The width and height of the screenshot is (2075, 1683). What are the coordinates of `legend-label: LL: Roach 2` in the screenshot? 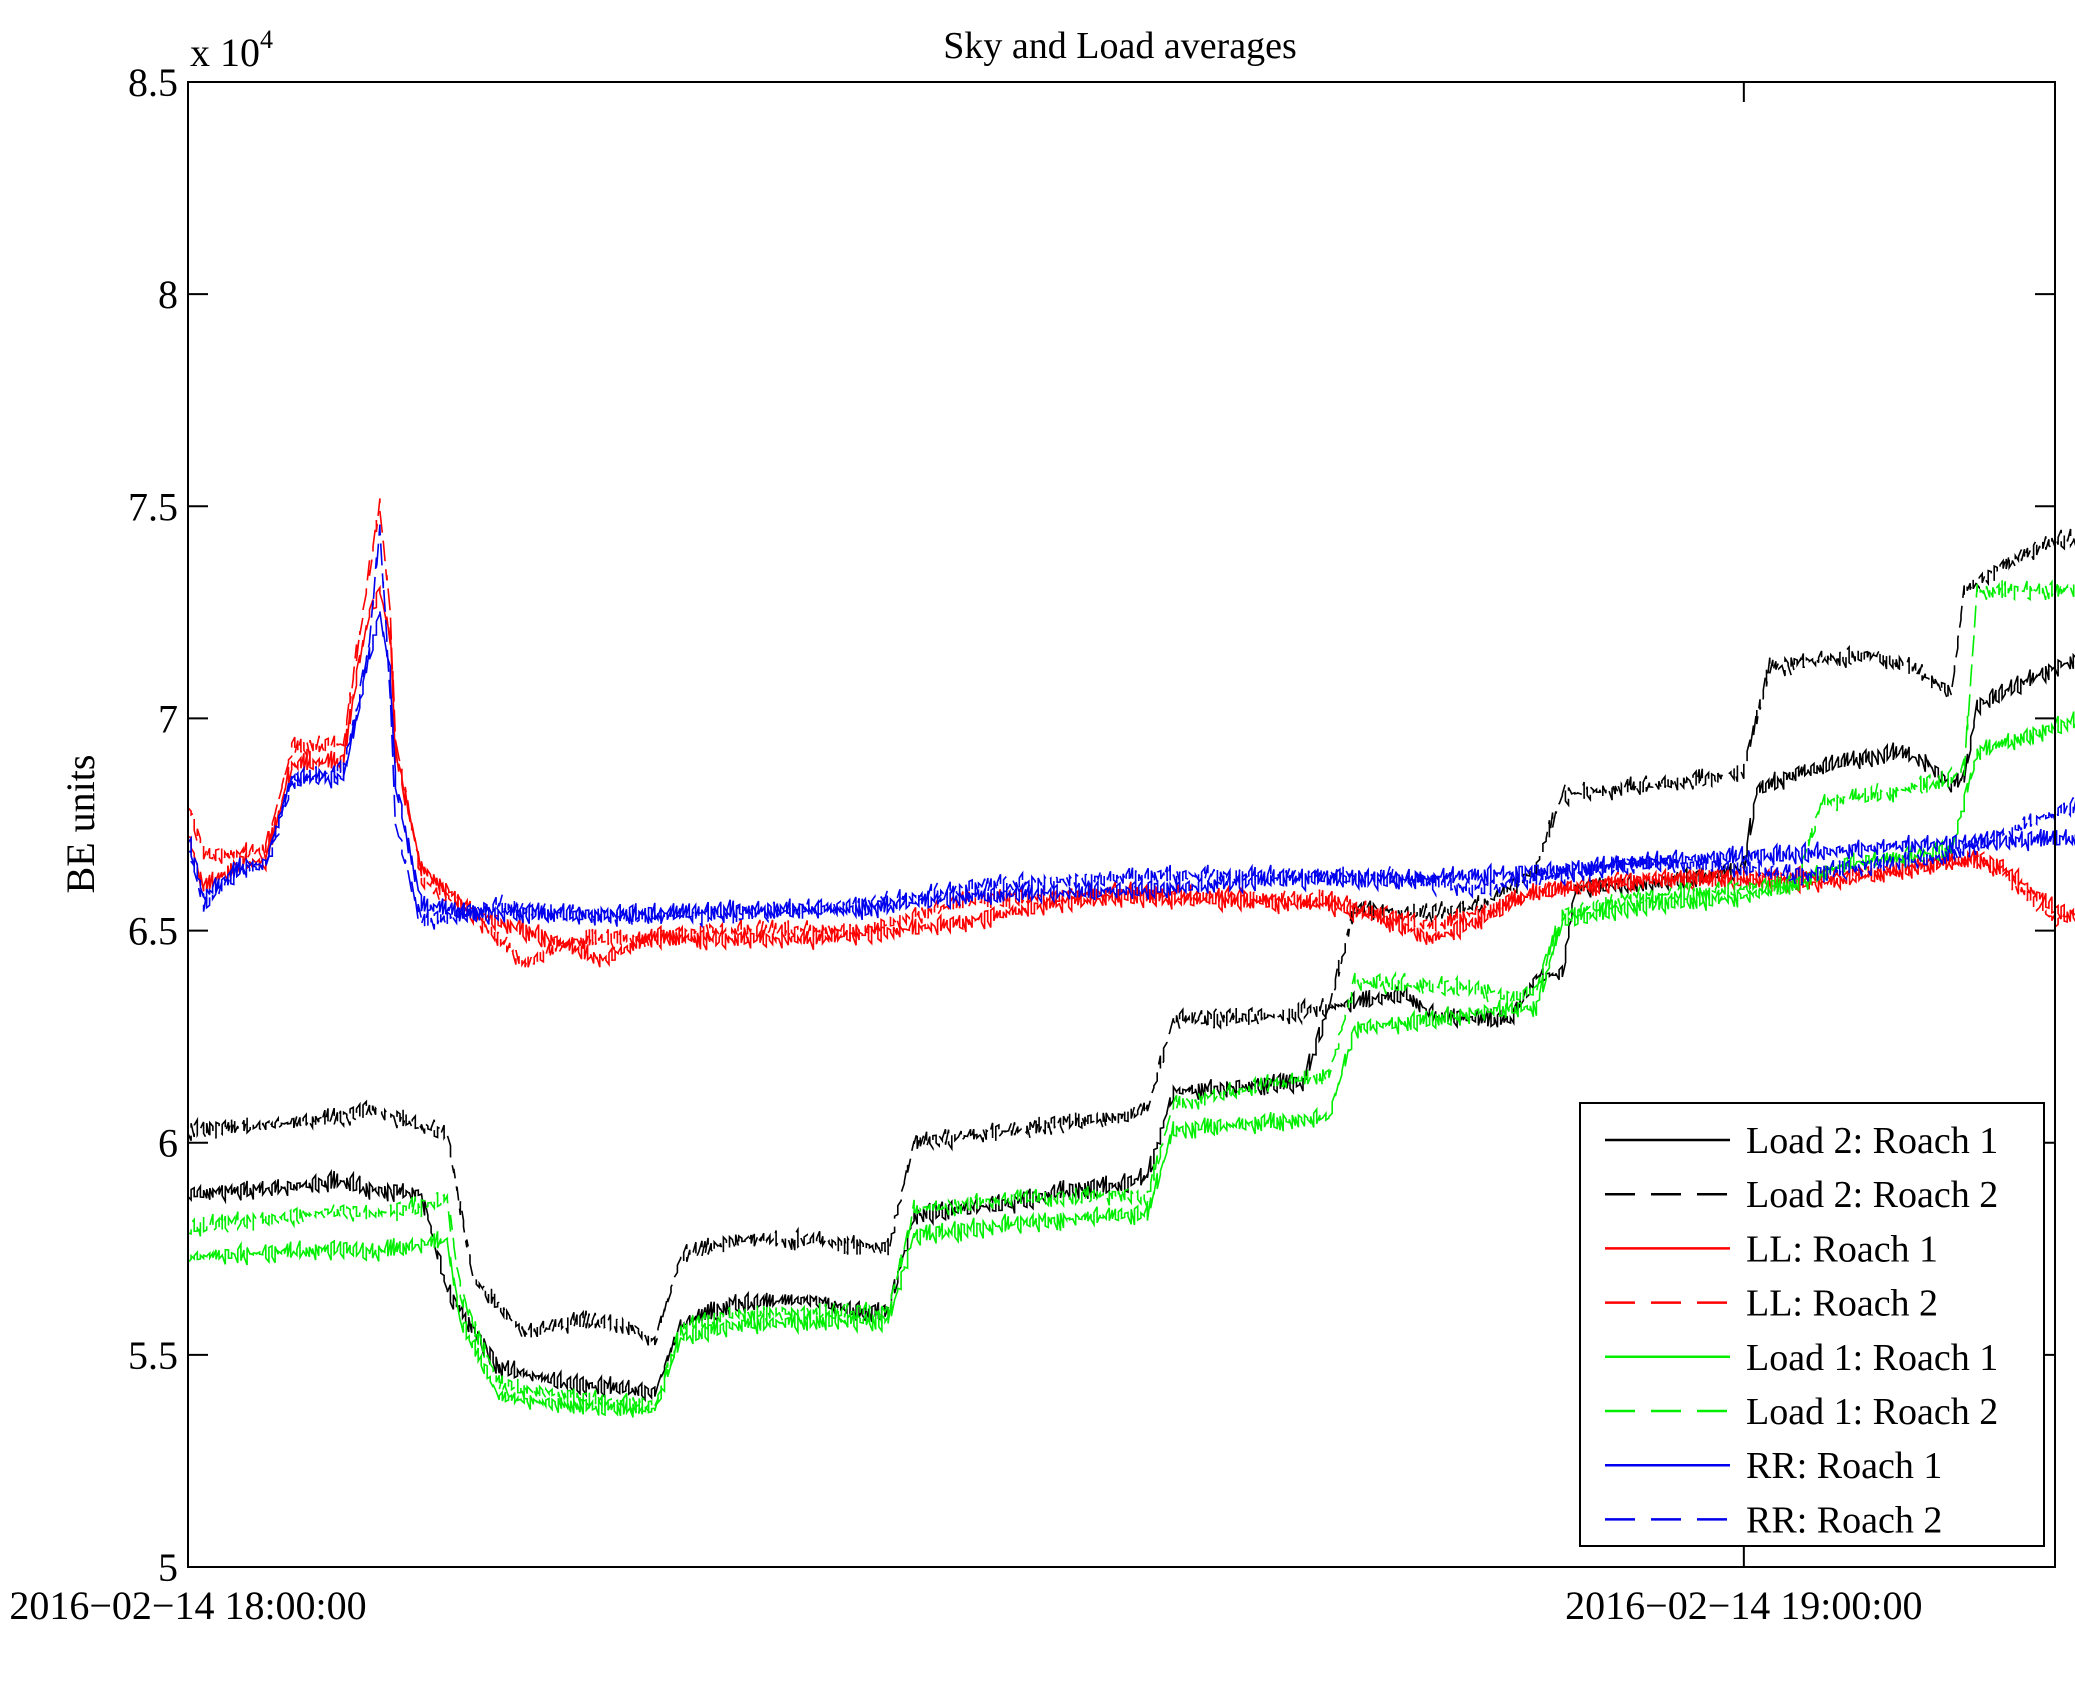 It's located at (1842, 1304).